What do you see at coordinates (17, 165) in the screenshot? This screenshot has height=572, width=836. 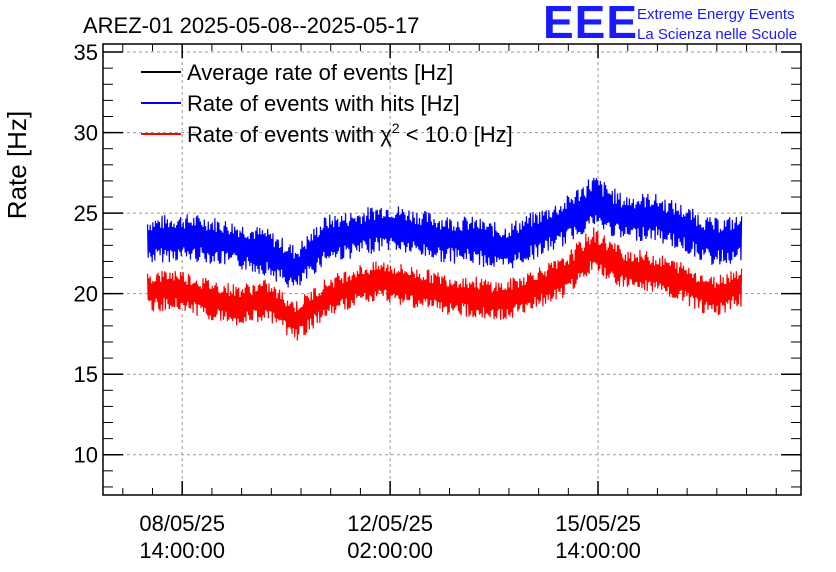 I see `y-axis-title: Rate [Hz]` at bounding box center [17, 165].